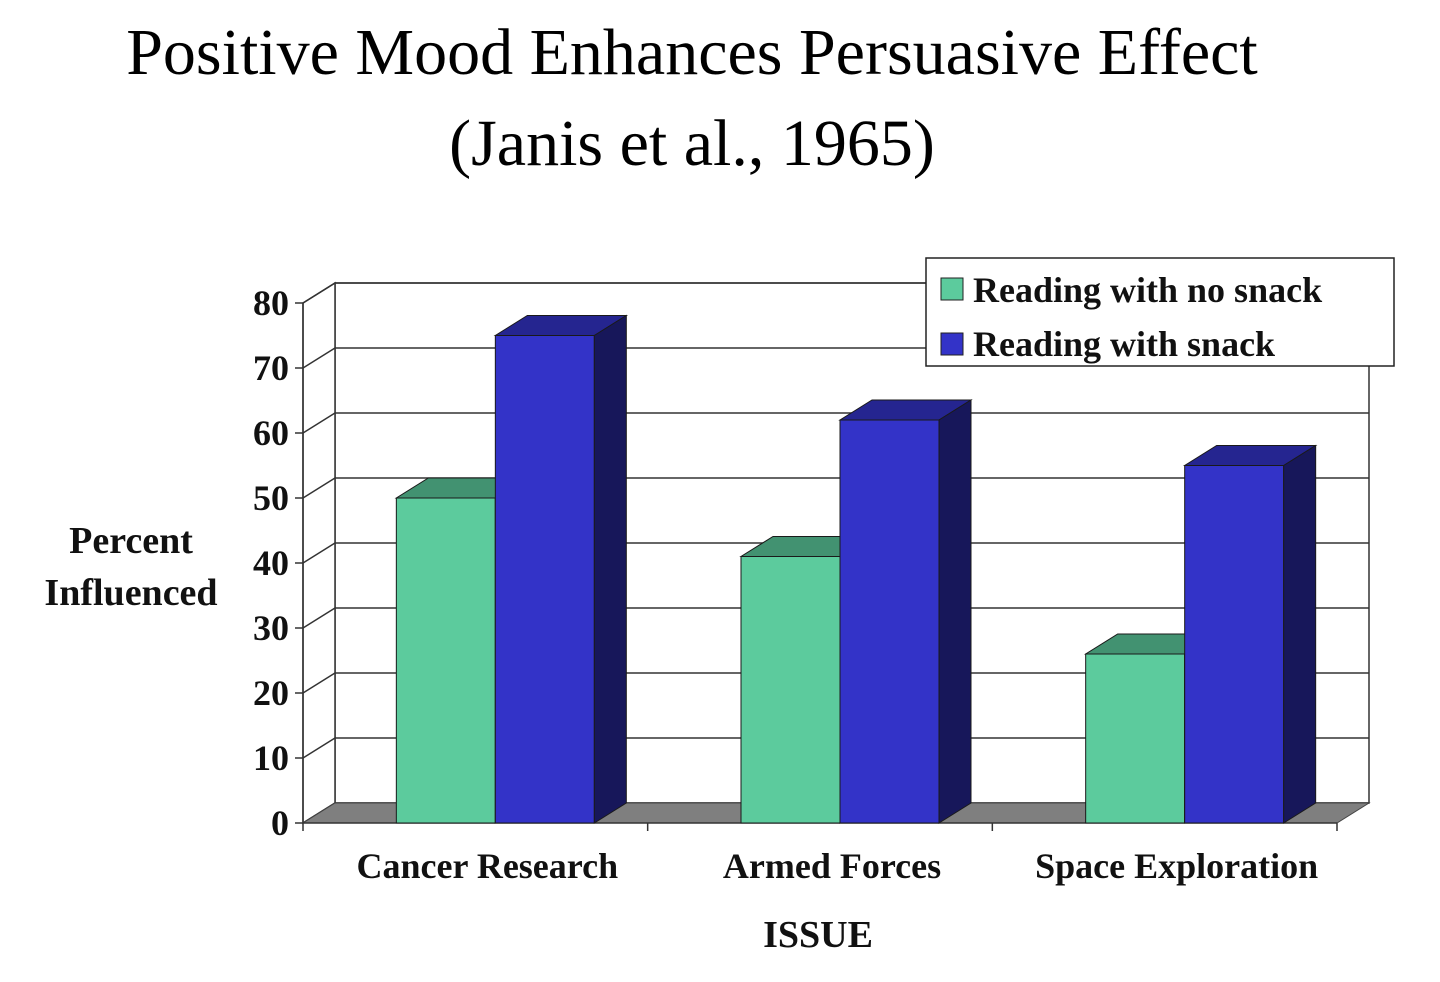  What do you see at coordinates (1147, 290) in the screenshot?
I see `legend-label-no-snack: Reading with no snack` at bounding box center [1147, 290].